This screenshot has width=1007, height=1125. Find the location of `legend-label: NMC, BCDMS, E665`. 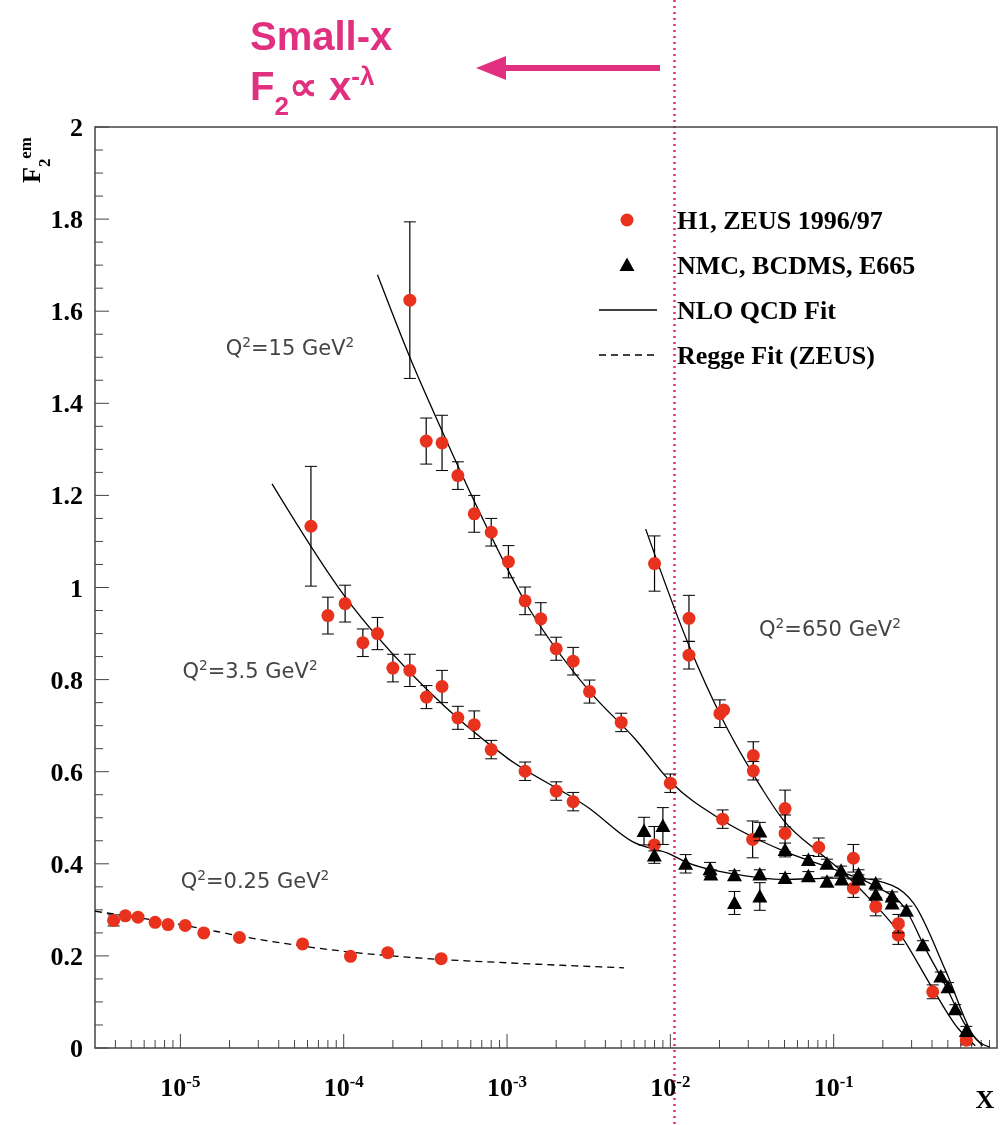

legend-label: NMC, BCDMS, E665 is located at coordinates (796, 265).